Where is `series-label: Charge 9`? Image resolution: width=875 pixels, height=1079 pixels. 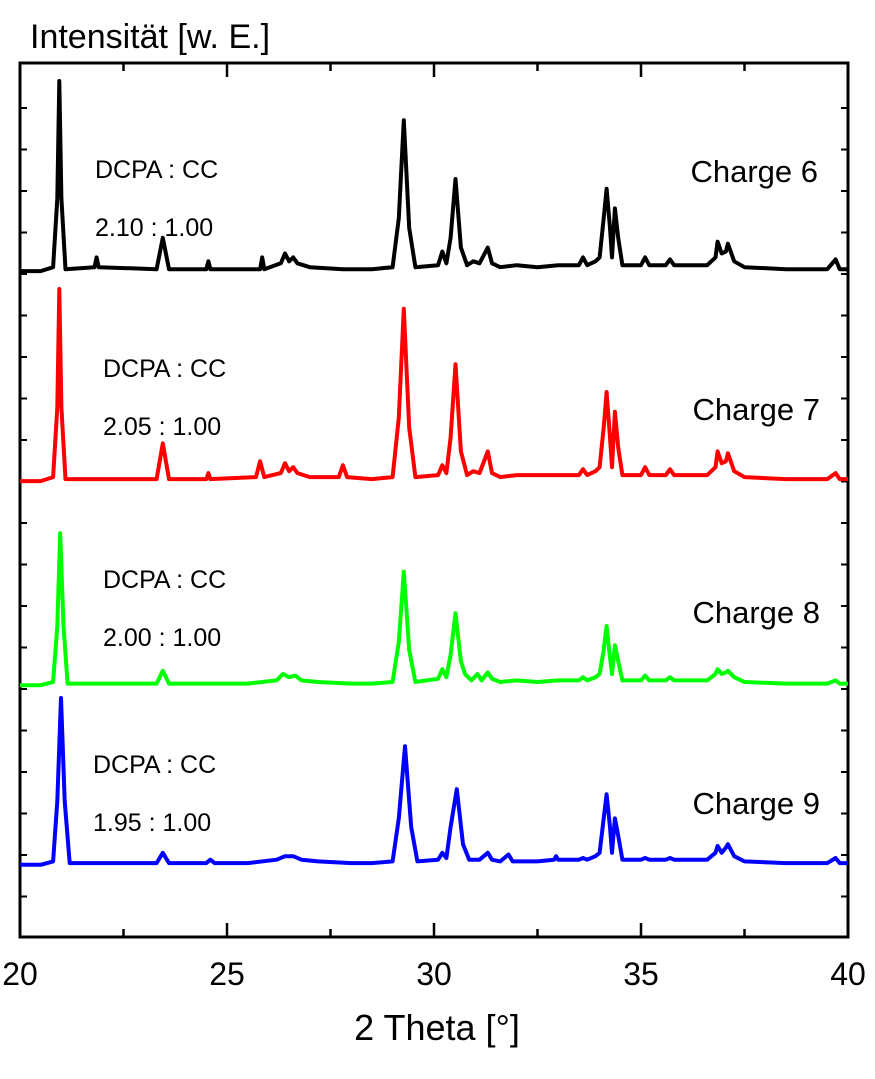 series-label: Charge 9 is located at coordinates (756, 803).